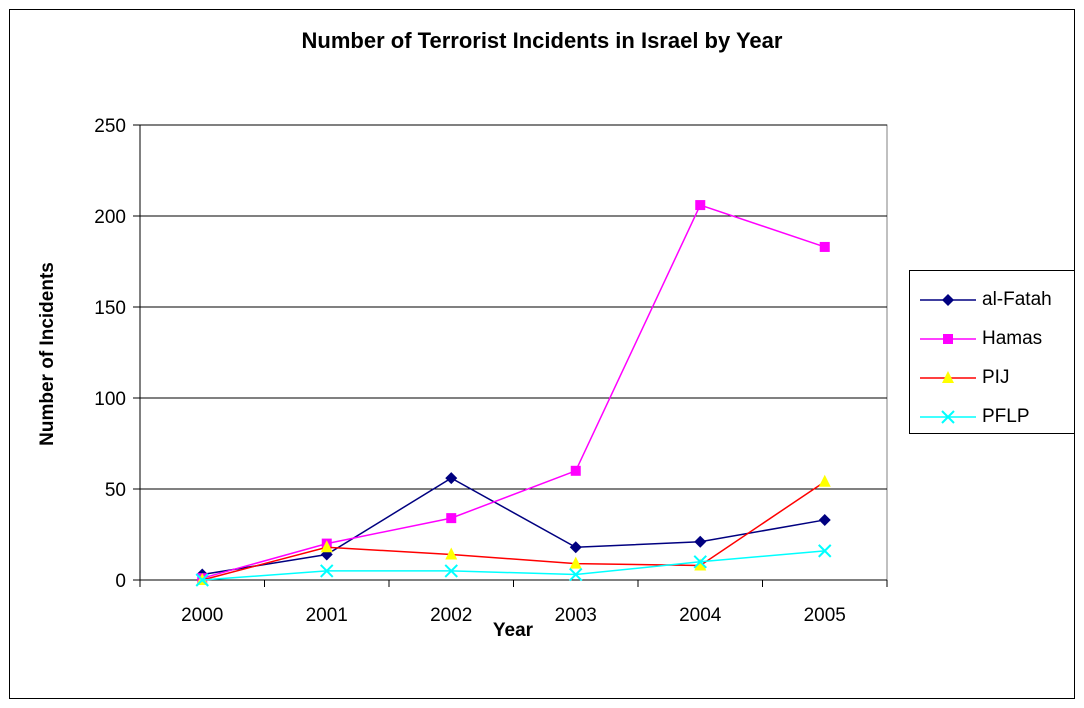  Describe the element at coordinates (110, 399) in the screenshot. I see `y-tick-label: 100` at that location.